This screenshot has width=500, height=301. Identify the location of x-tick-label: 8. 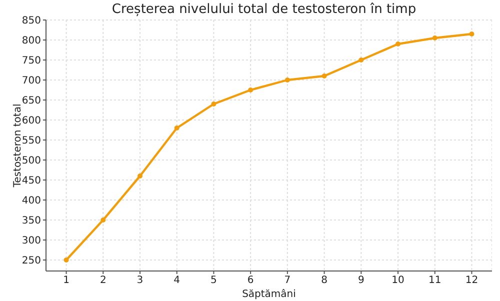
(324, 280).